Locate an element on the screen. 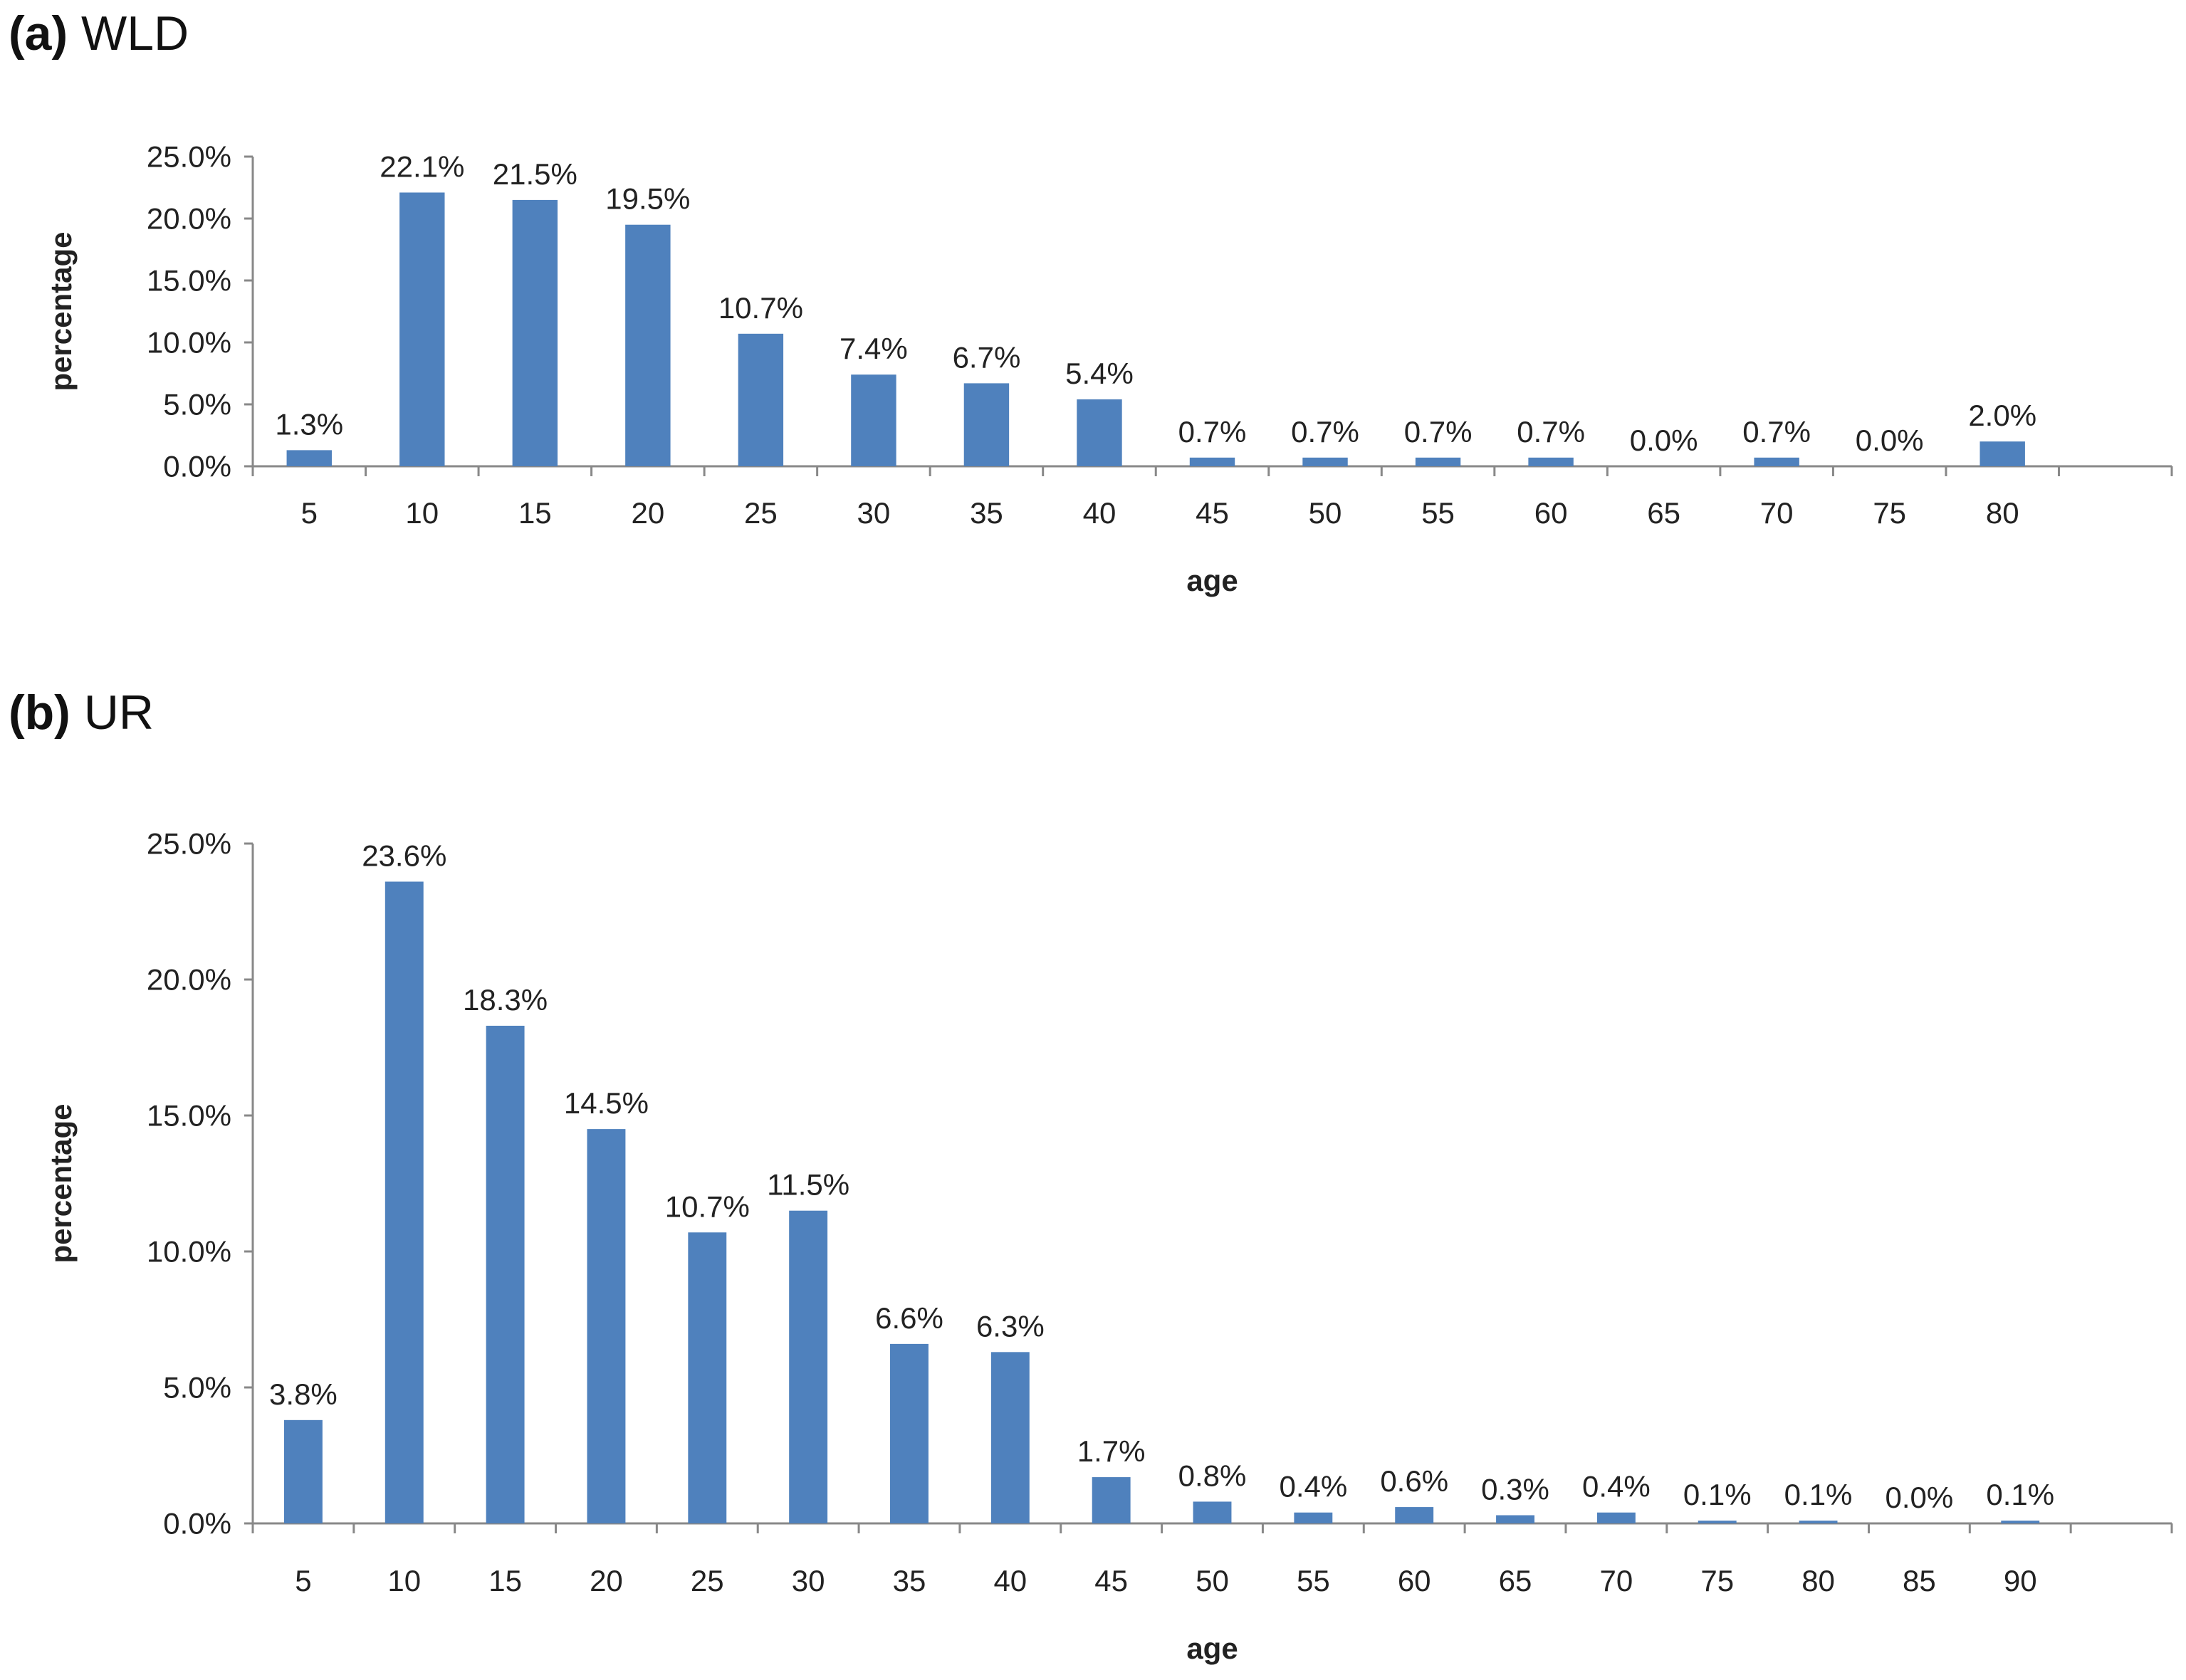 This screenshot has width=2186, height=1680. x-tick-label: 15 is located at coordinates (535, 513).